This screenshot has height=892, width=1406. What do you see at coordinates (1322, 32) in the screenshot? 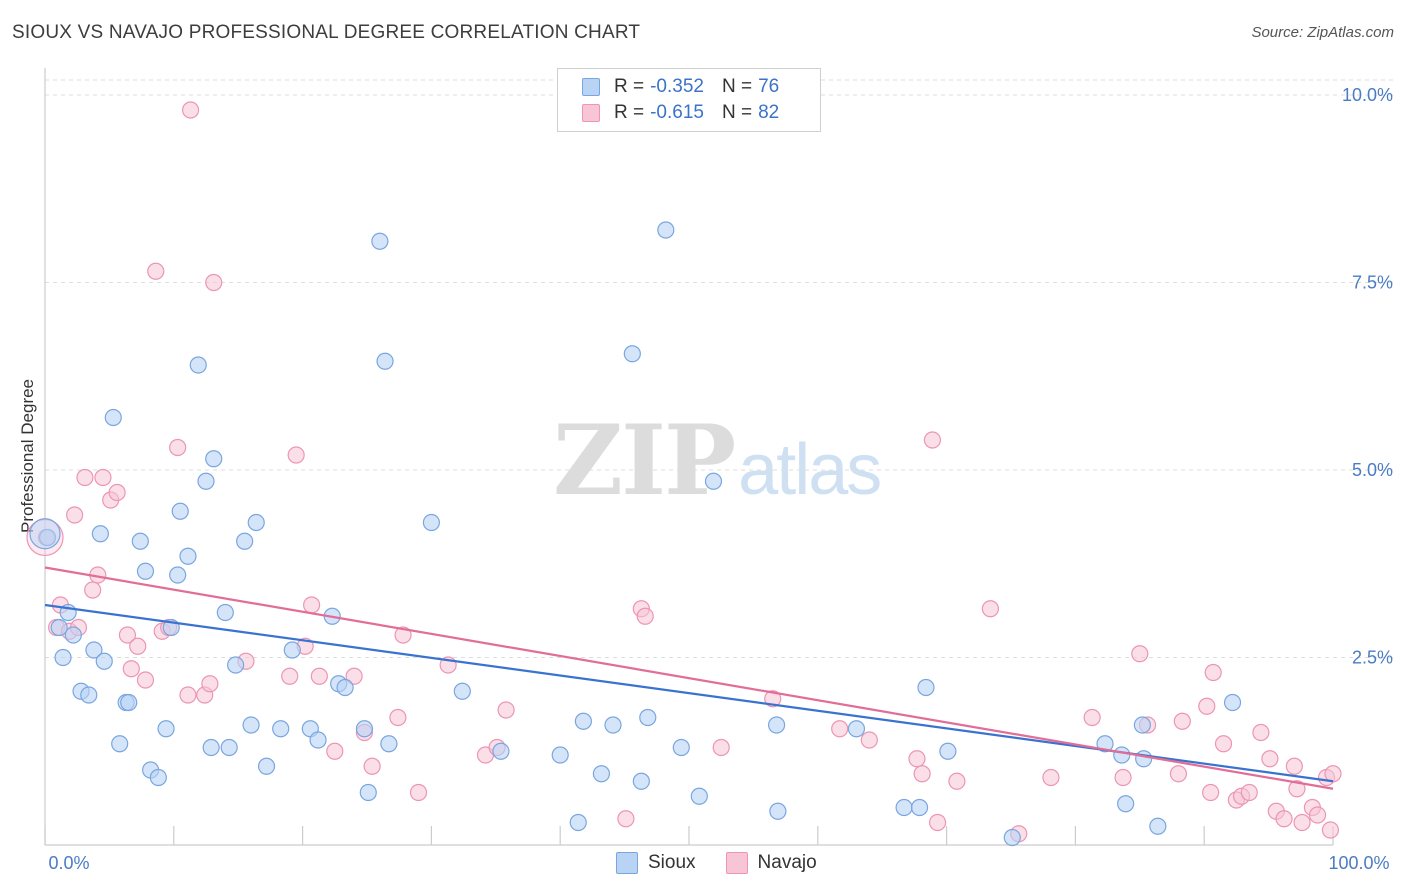
I see `source-note: Source: ZipAtlas.com` at bounding box center [1322, 32].